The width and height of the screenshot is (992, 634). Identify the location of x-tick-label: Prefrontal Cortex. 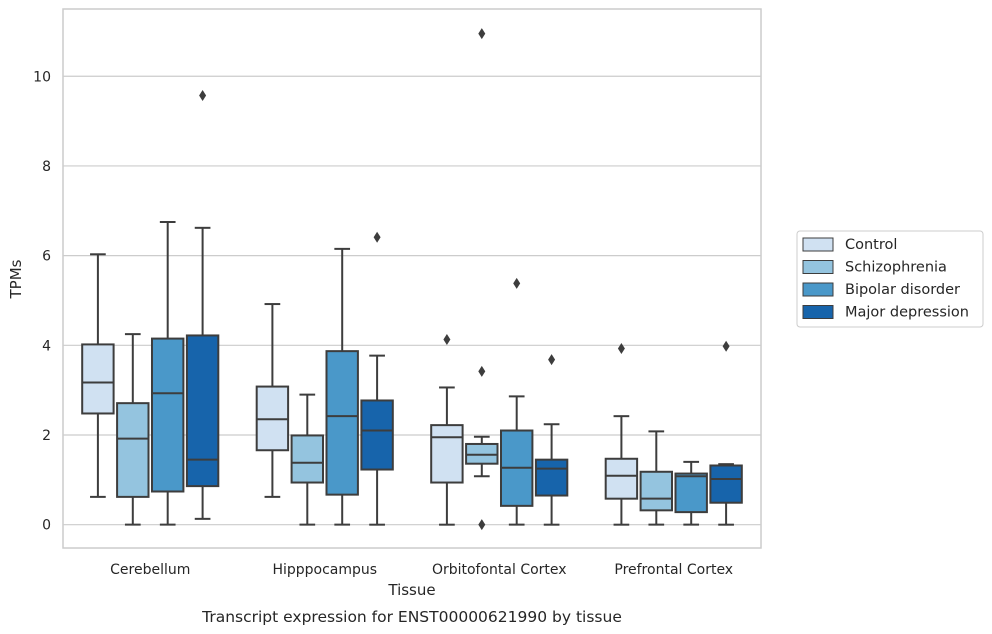
(673, 570).